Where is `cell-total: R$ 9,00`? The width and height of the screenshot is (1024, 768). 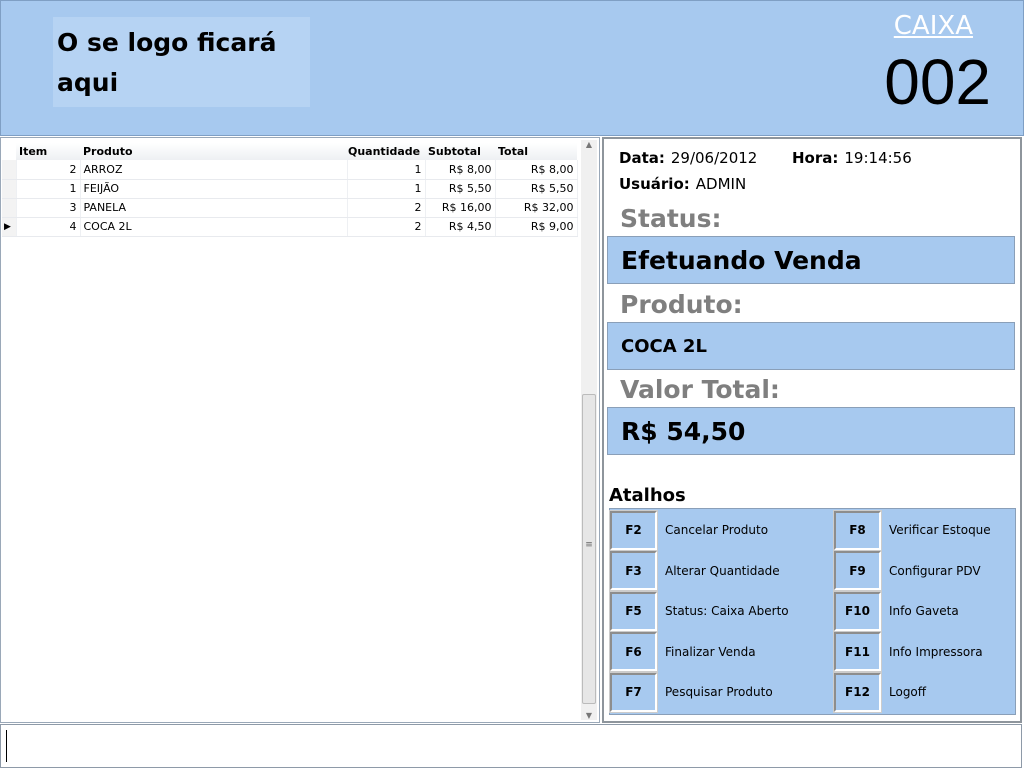 cell-total: R$ 9,00 is located at coordinates (536, 227).